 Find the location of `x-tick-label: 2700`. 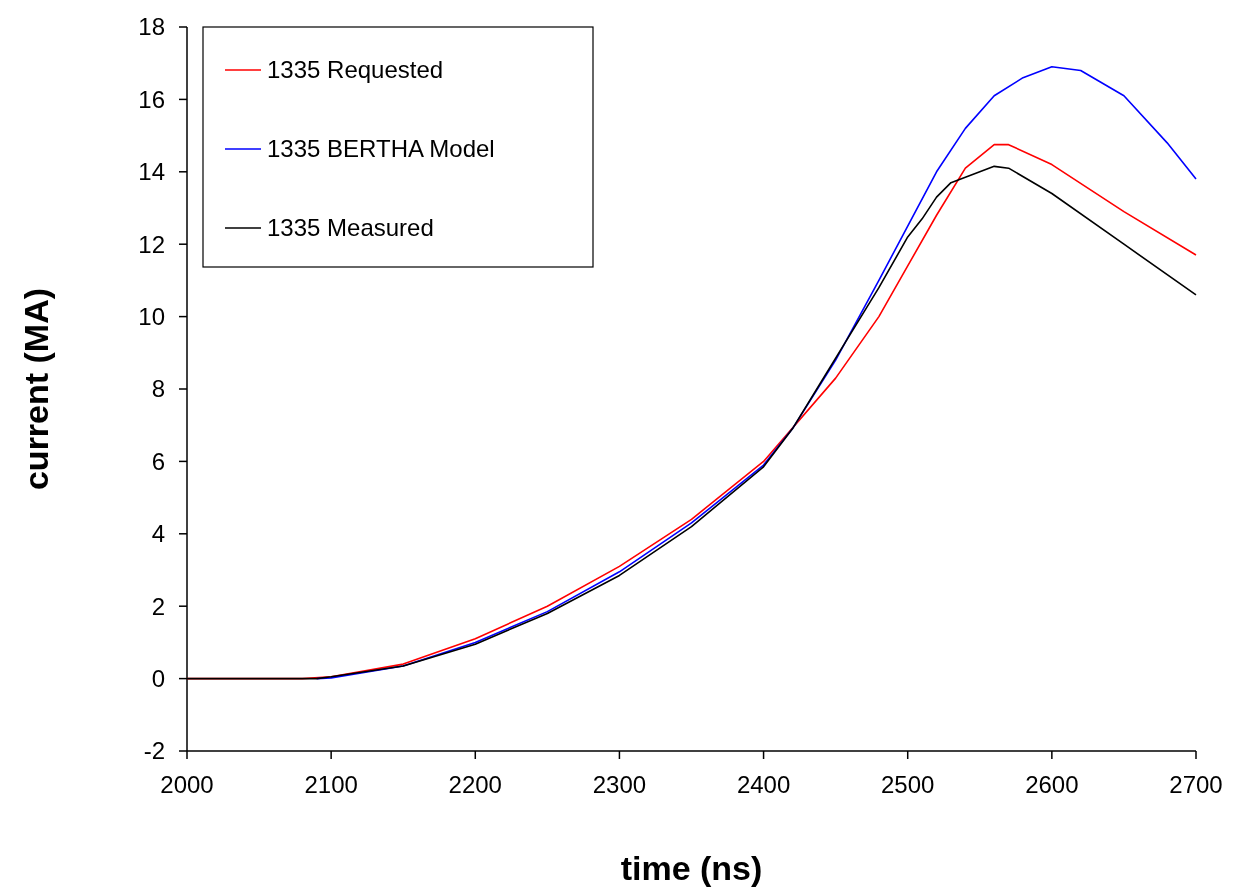

x-tick-label: 2700 is located at coordinates (1196, 784).